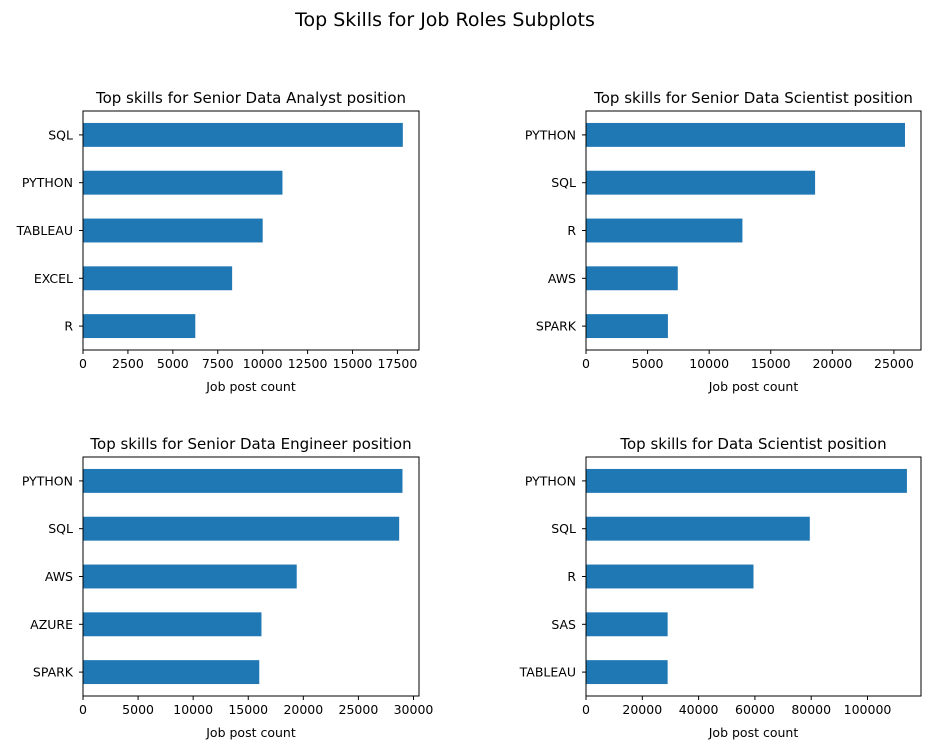  Describe the element at coordinates (398, 363) in the screenshot. I see `x-tick-label: 17500` at that location.